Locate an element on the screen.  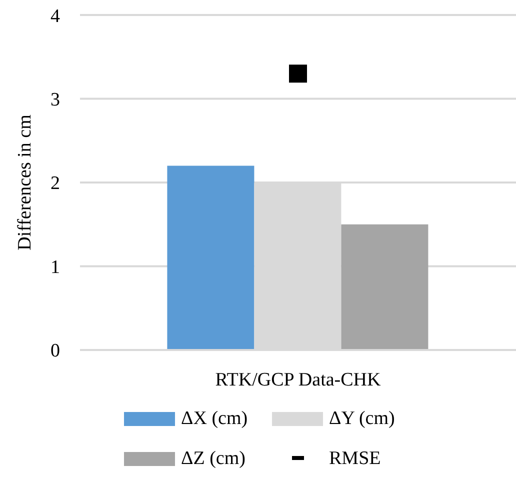
y-axis-title: Differences in cm is located at coordinates (25, 182).